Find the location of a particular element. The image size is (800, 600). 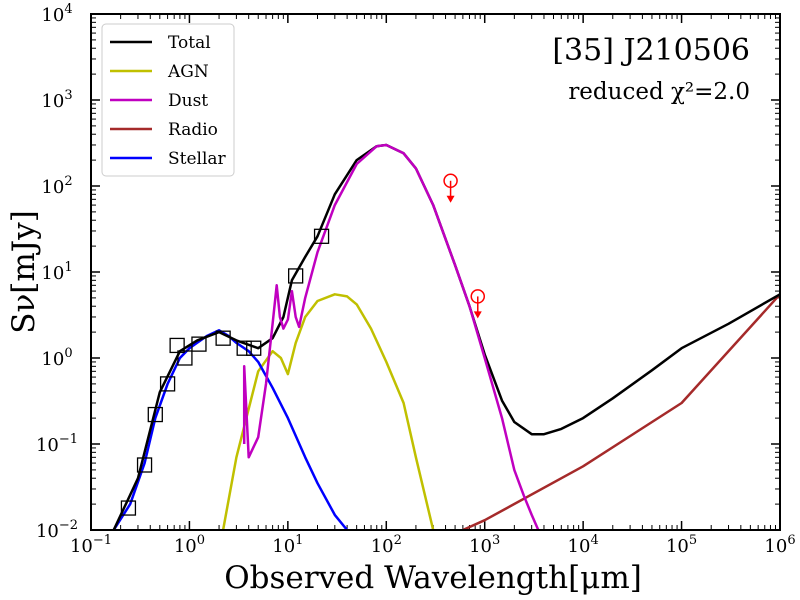

upper-limit-markers is located at coordinates (464, 246).